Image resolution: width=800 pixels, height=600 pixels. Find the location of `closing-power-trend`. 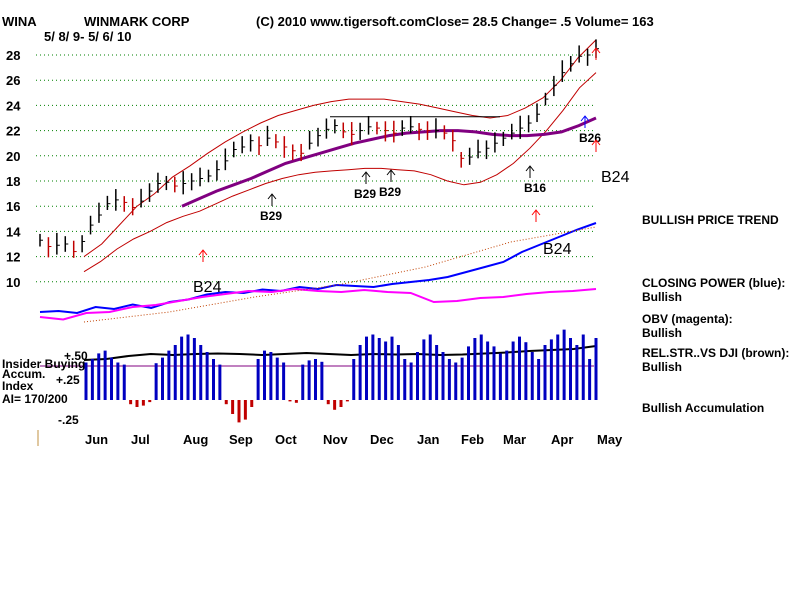

closing-power-trend is located at coordinates (340, 274).